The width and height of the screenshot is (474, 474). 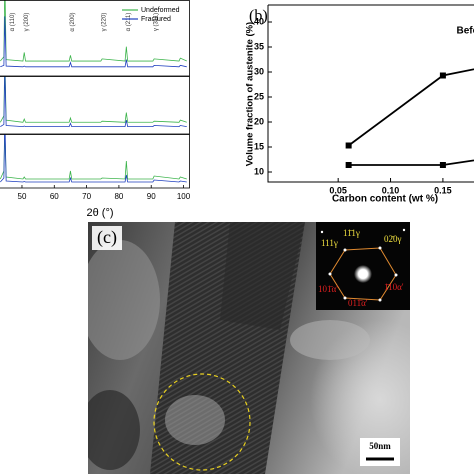 I want to click on saed-label: 02̄0γ, so click(x=393, y=239).